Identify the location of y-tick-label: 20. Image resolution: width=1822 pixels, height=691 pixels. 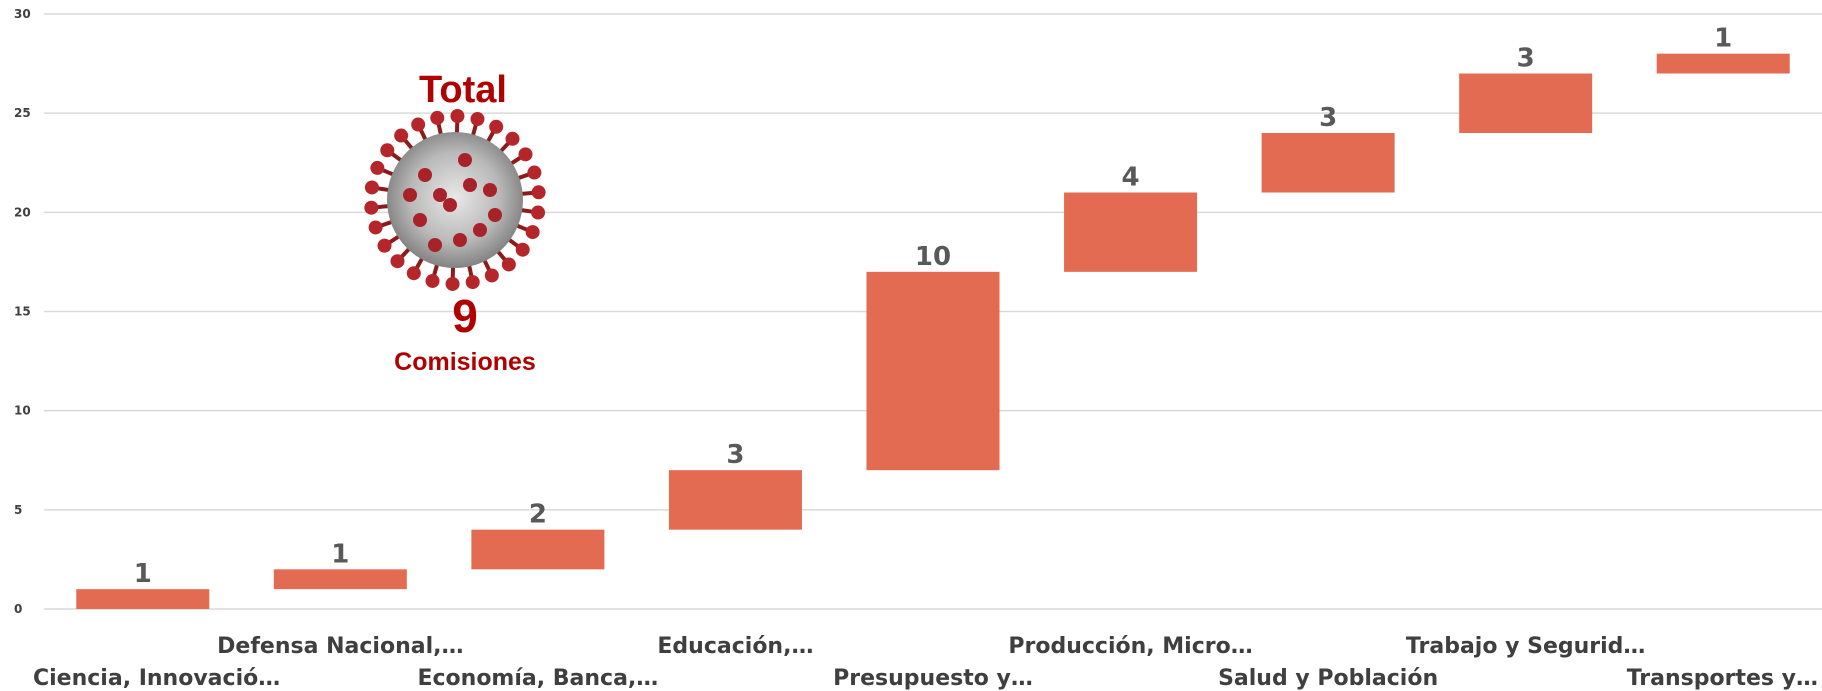
(22, 212).